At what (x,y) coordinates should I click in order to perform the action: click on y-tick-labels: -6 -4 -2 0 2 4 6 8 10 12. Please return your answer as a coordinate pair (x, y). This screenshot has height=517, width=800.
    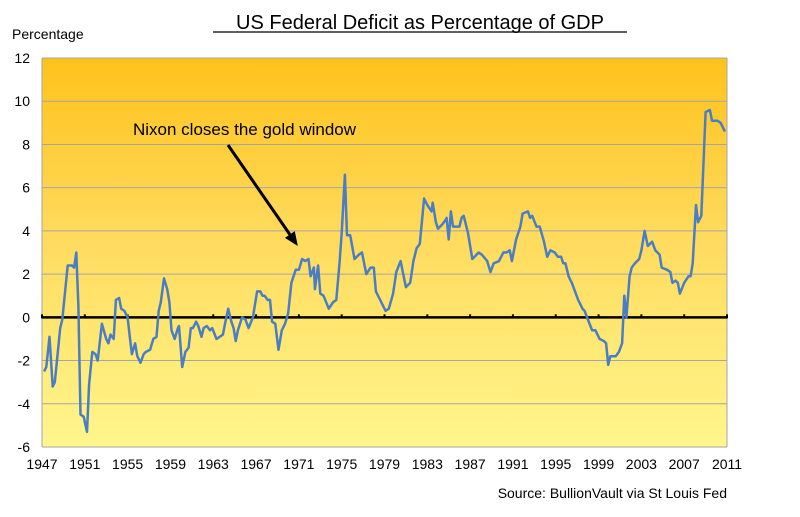
    Looking at the image, I should click on (22, 252).